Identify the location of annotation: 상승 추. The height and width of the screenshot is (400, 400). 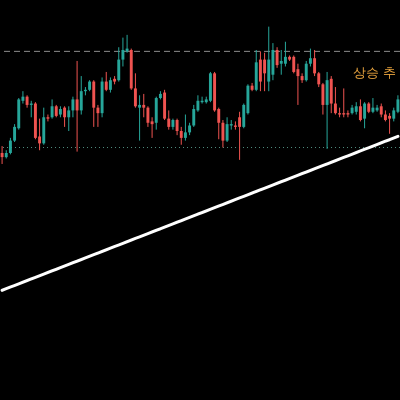
(374, 73).